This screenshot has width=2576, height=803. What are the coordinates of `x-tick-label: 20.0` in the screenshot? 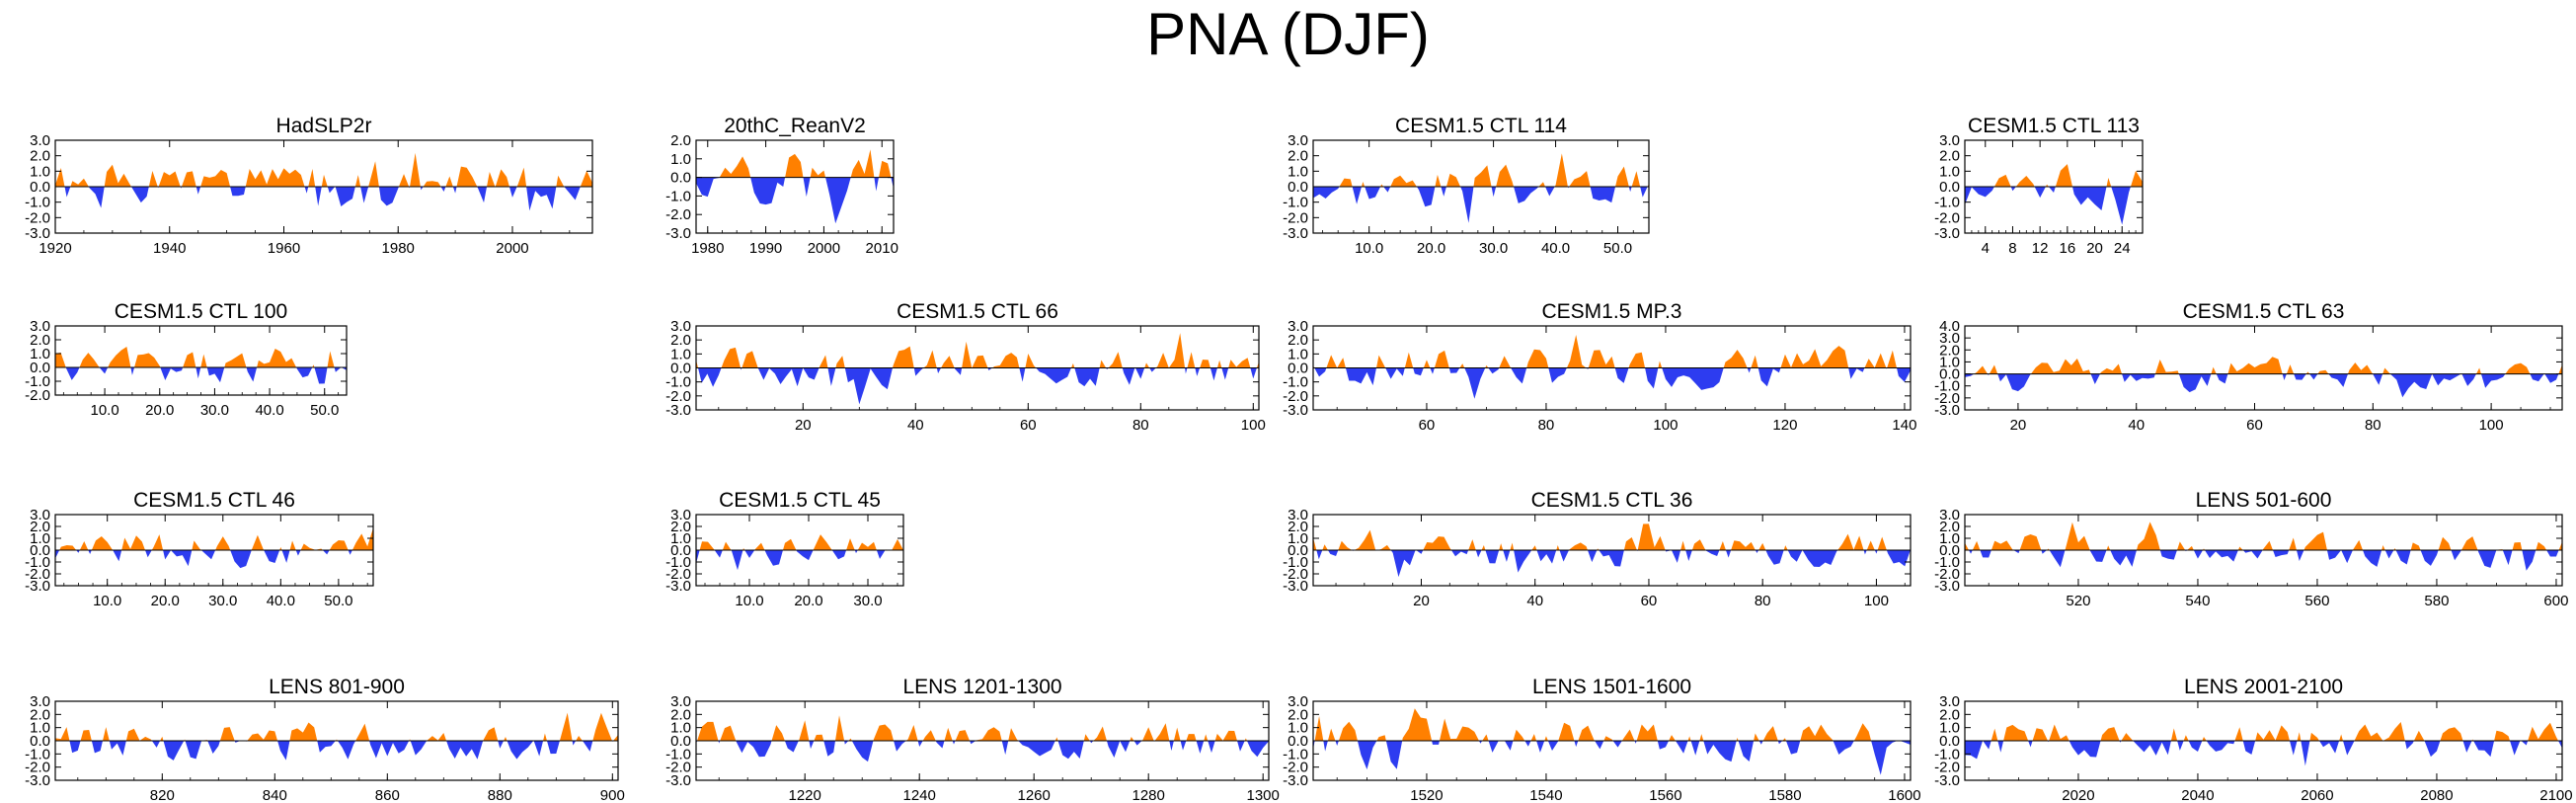 It's located at (159, 410).